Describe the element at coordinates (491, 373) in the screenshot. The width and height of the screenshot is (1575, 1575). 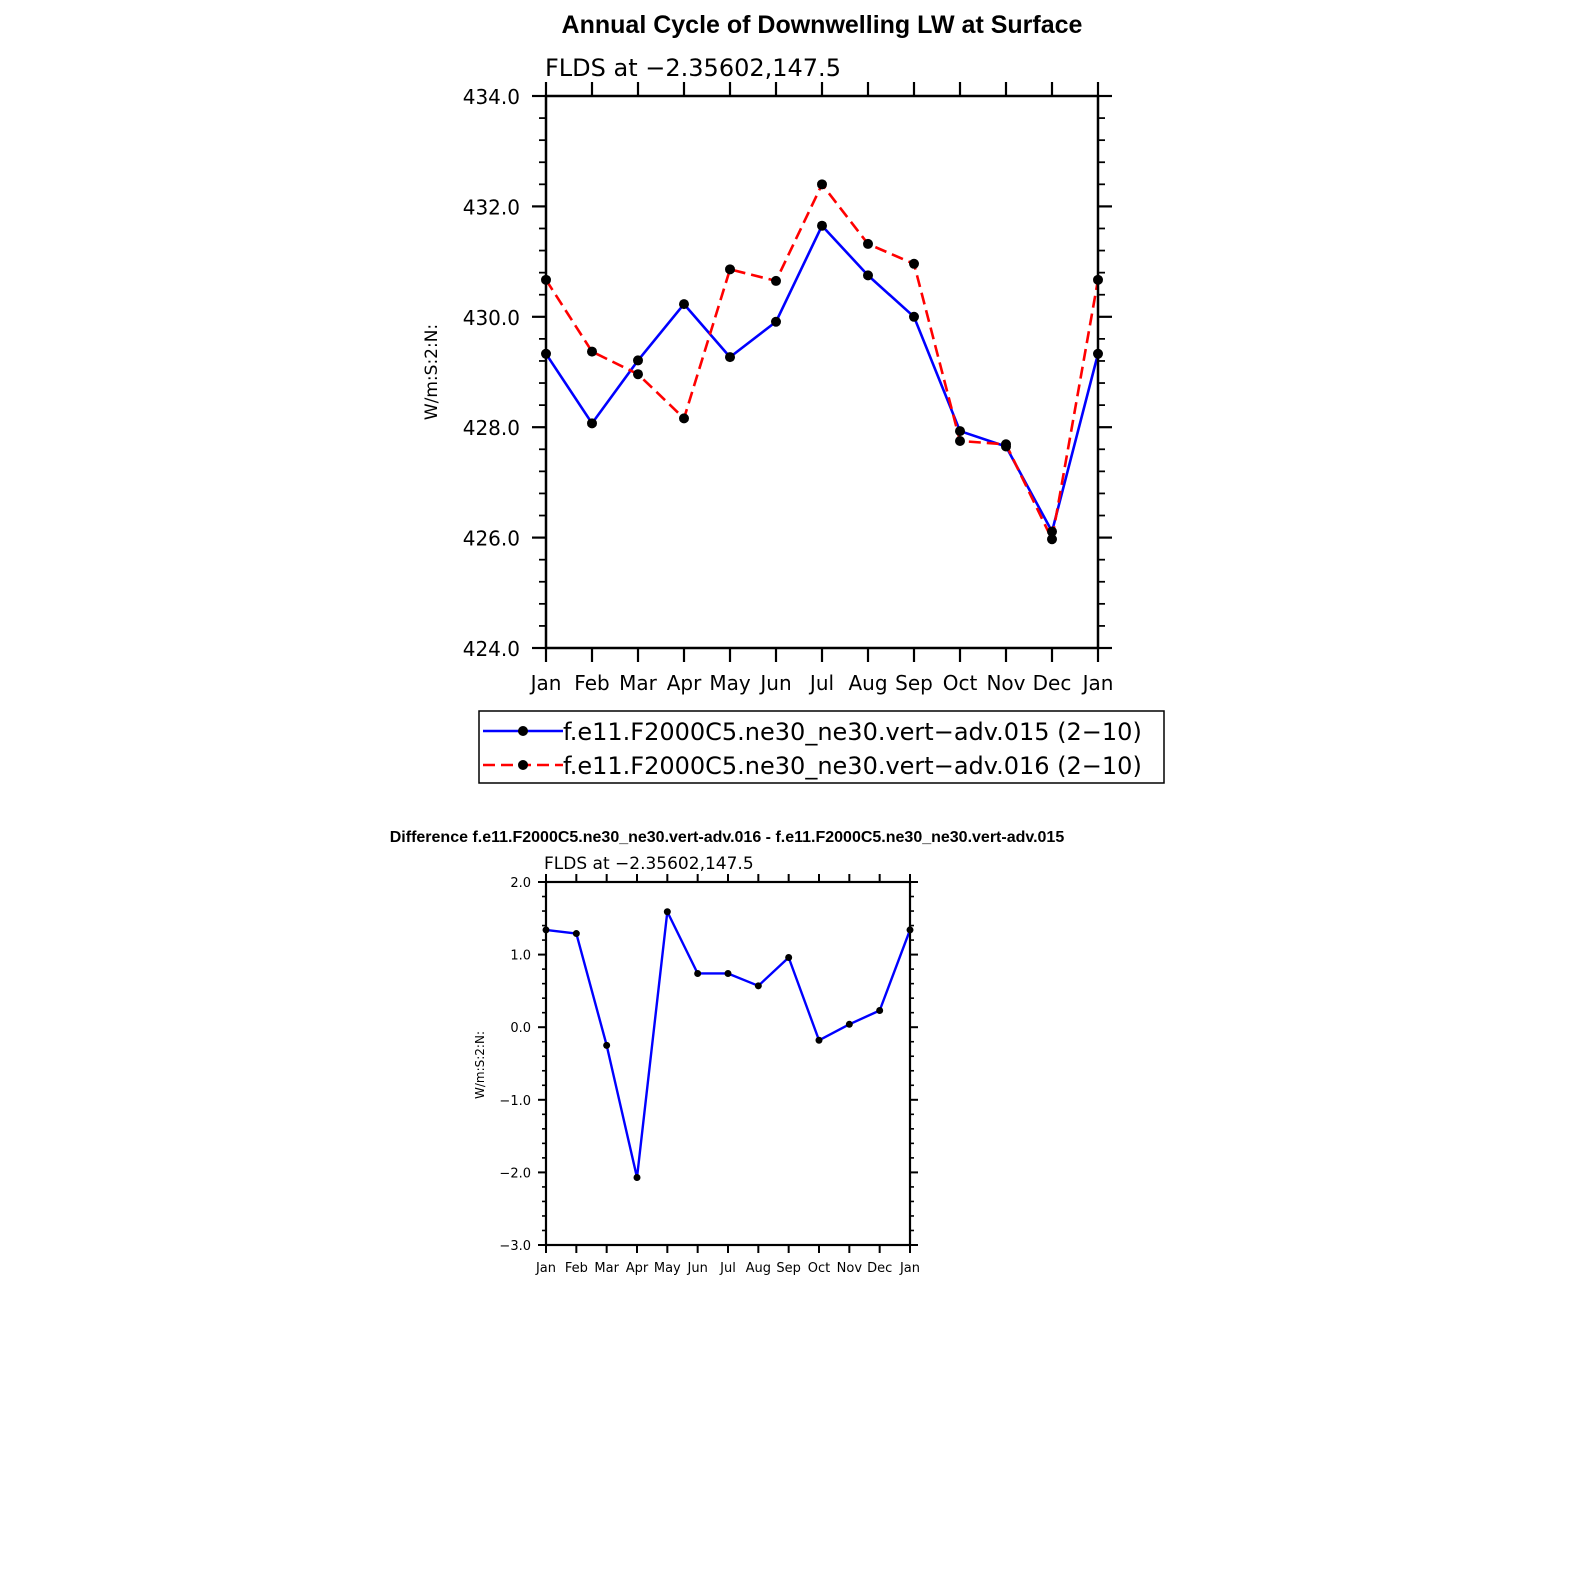
I see `chart1-y-tick-labels: 424.0 426.0 428.0 430.0 432.0 434.0` at that location.